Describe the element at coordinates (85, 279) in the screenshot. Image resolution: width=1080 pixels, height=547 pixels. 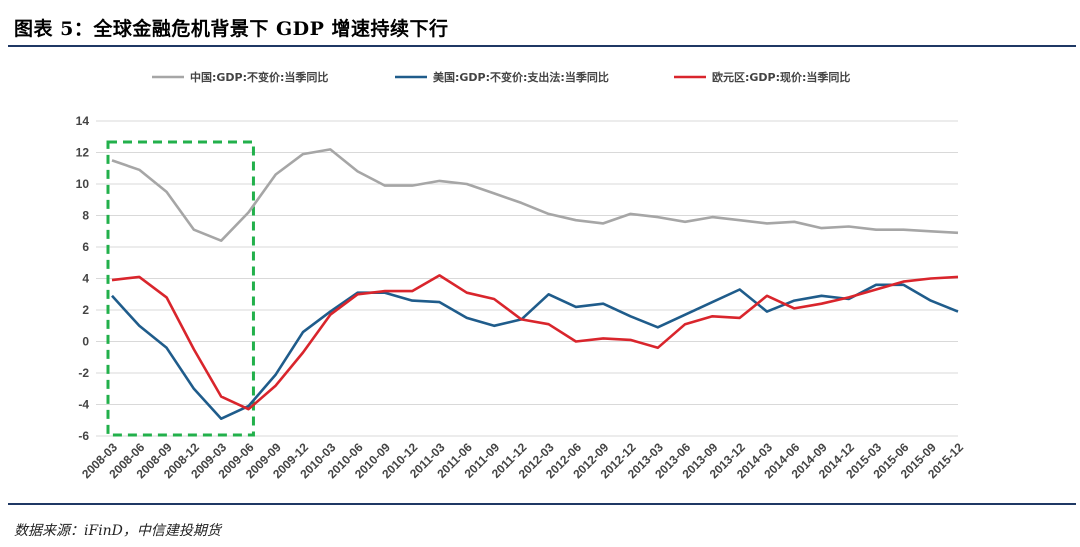
I see `y-tick-label: 4` at that location.